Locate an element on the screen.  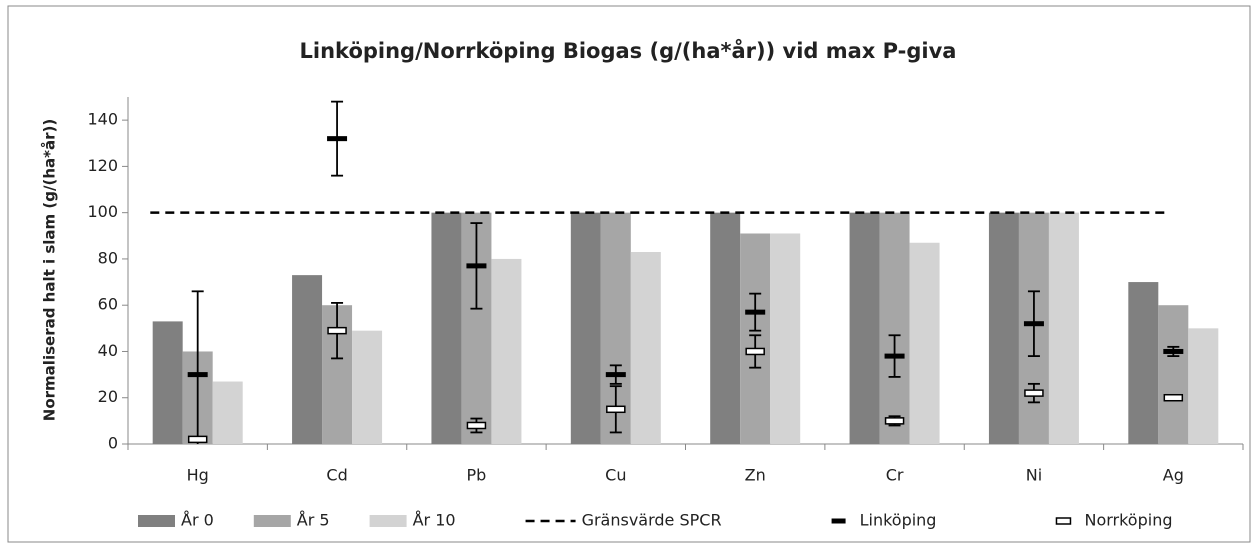
legend-label: År 10 is located at coordinates (434, 520).